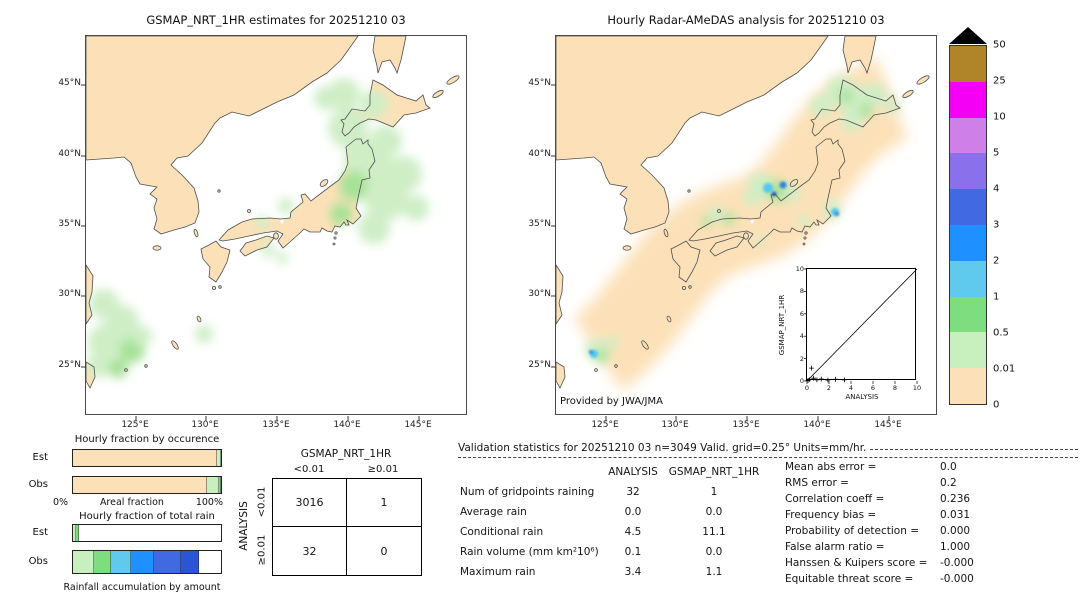  I want to click on col-header-gsmap: GSMAP_NRT_1HR, so click(714, 472).